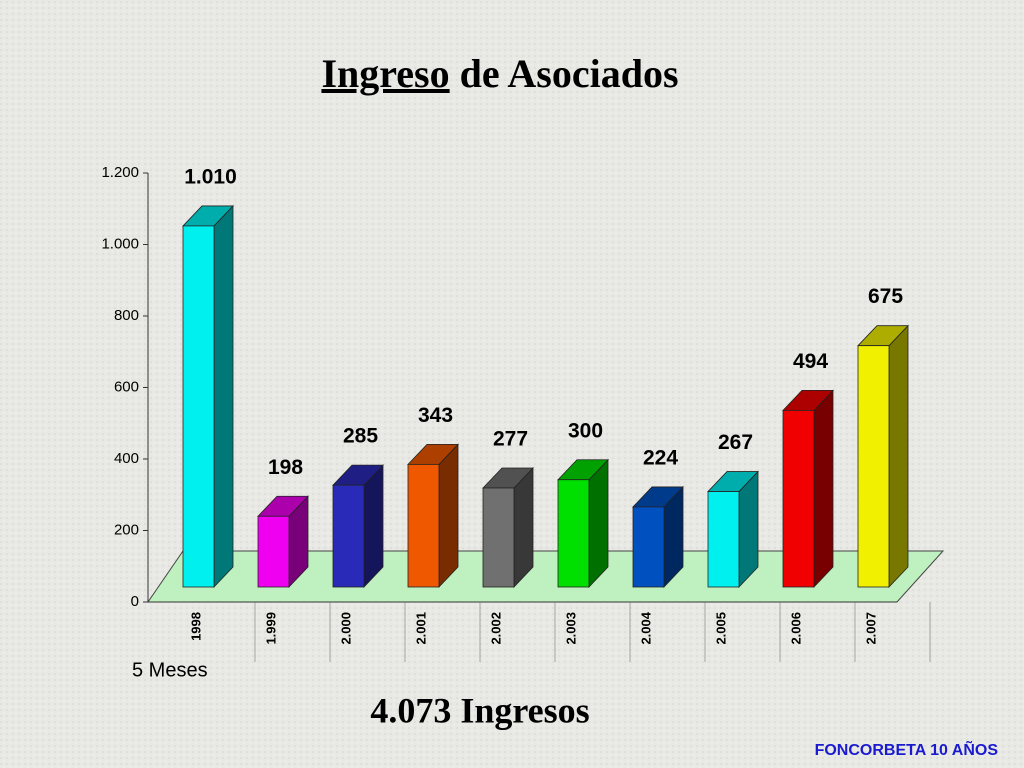  What do you see at coordinates (570, 628) in the screenshot?
I see `x-tick-label: 2.003` at bounding box center [570, 628].